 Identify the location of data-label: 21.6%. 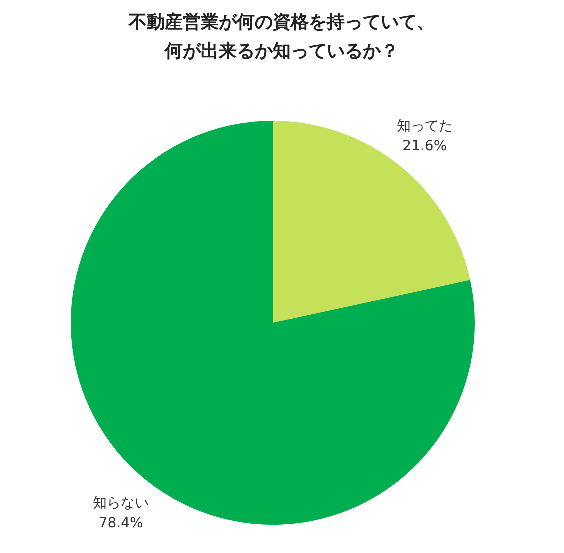
(425, 146).